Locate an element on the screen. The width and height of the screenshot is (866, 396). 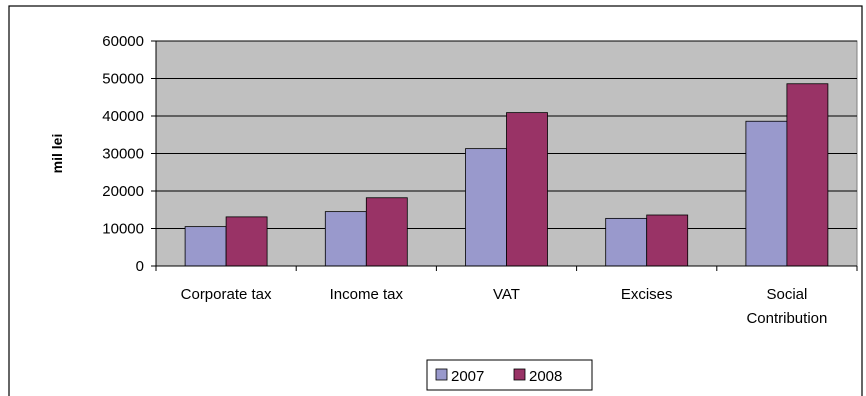
category-label-0: Corporate tax is located at coordinates (226, 294).